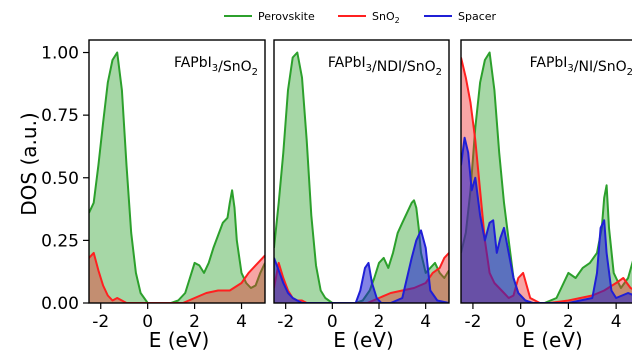 The image size is (632, 352). I want to click on y-tick-label: 0.25, so click(60, 241).